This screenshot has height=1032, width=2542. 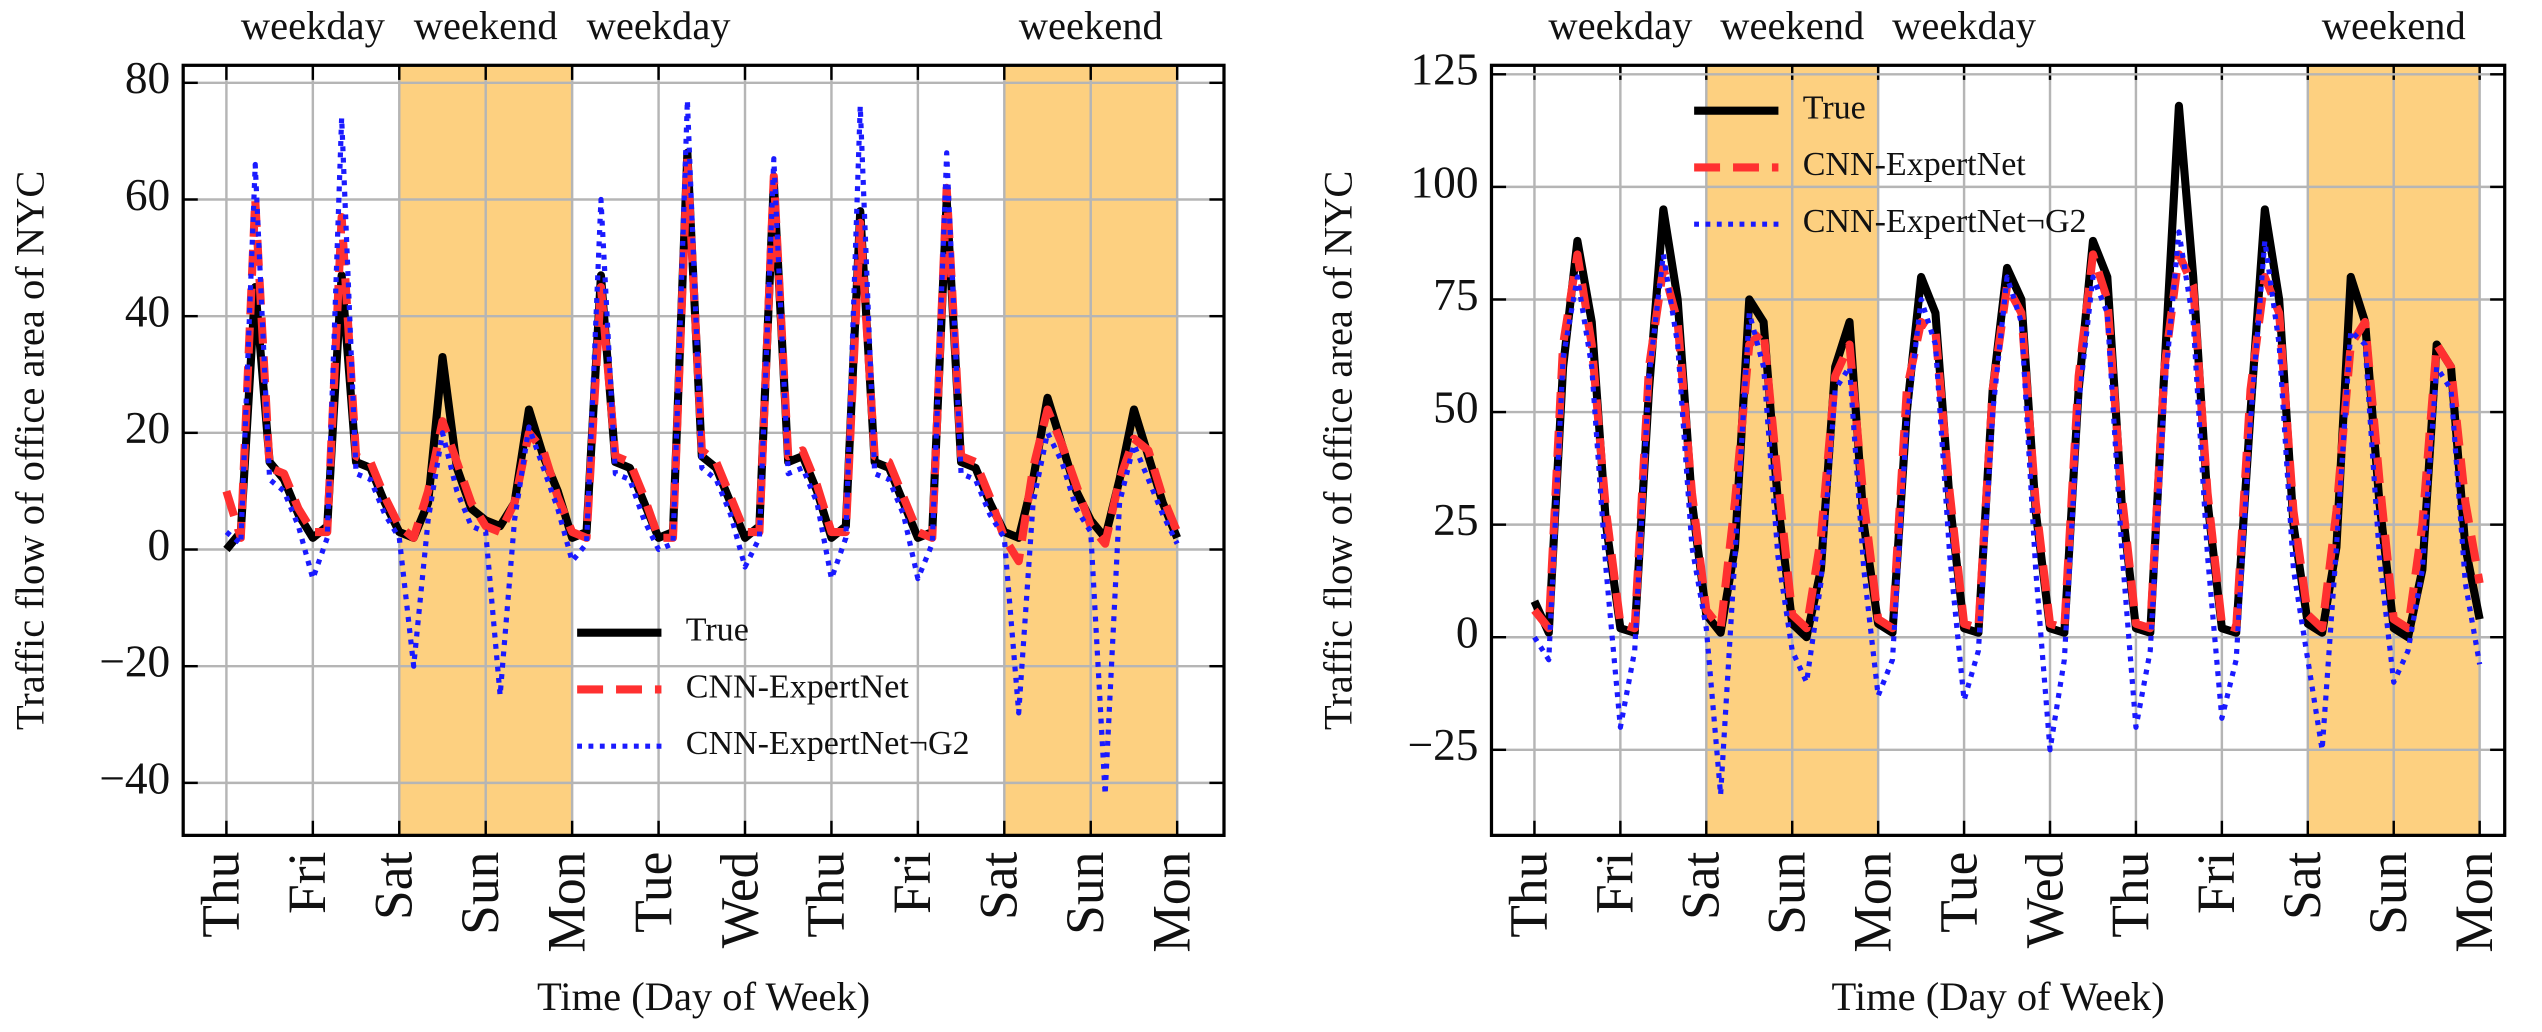 What do you see at coordinates (1455, 407) in the screenshot?
I see `y-tick-label: 50` at bounding box center [1455, 407].